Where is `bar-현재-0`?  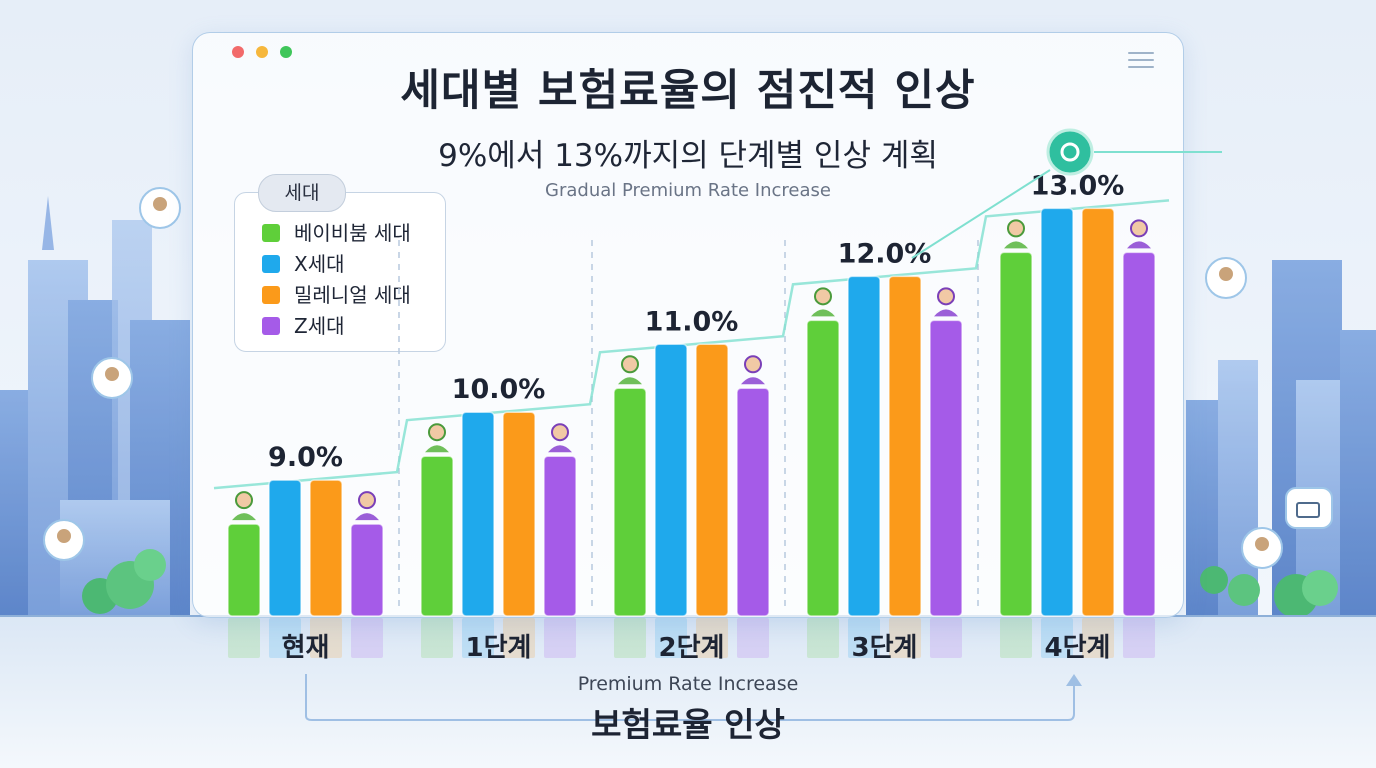
bar-현재-0 is located at coordinates (244, 570).